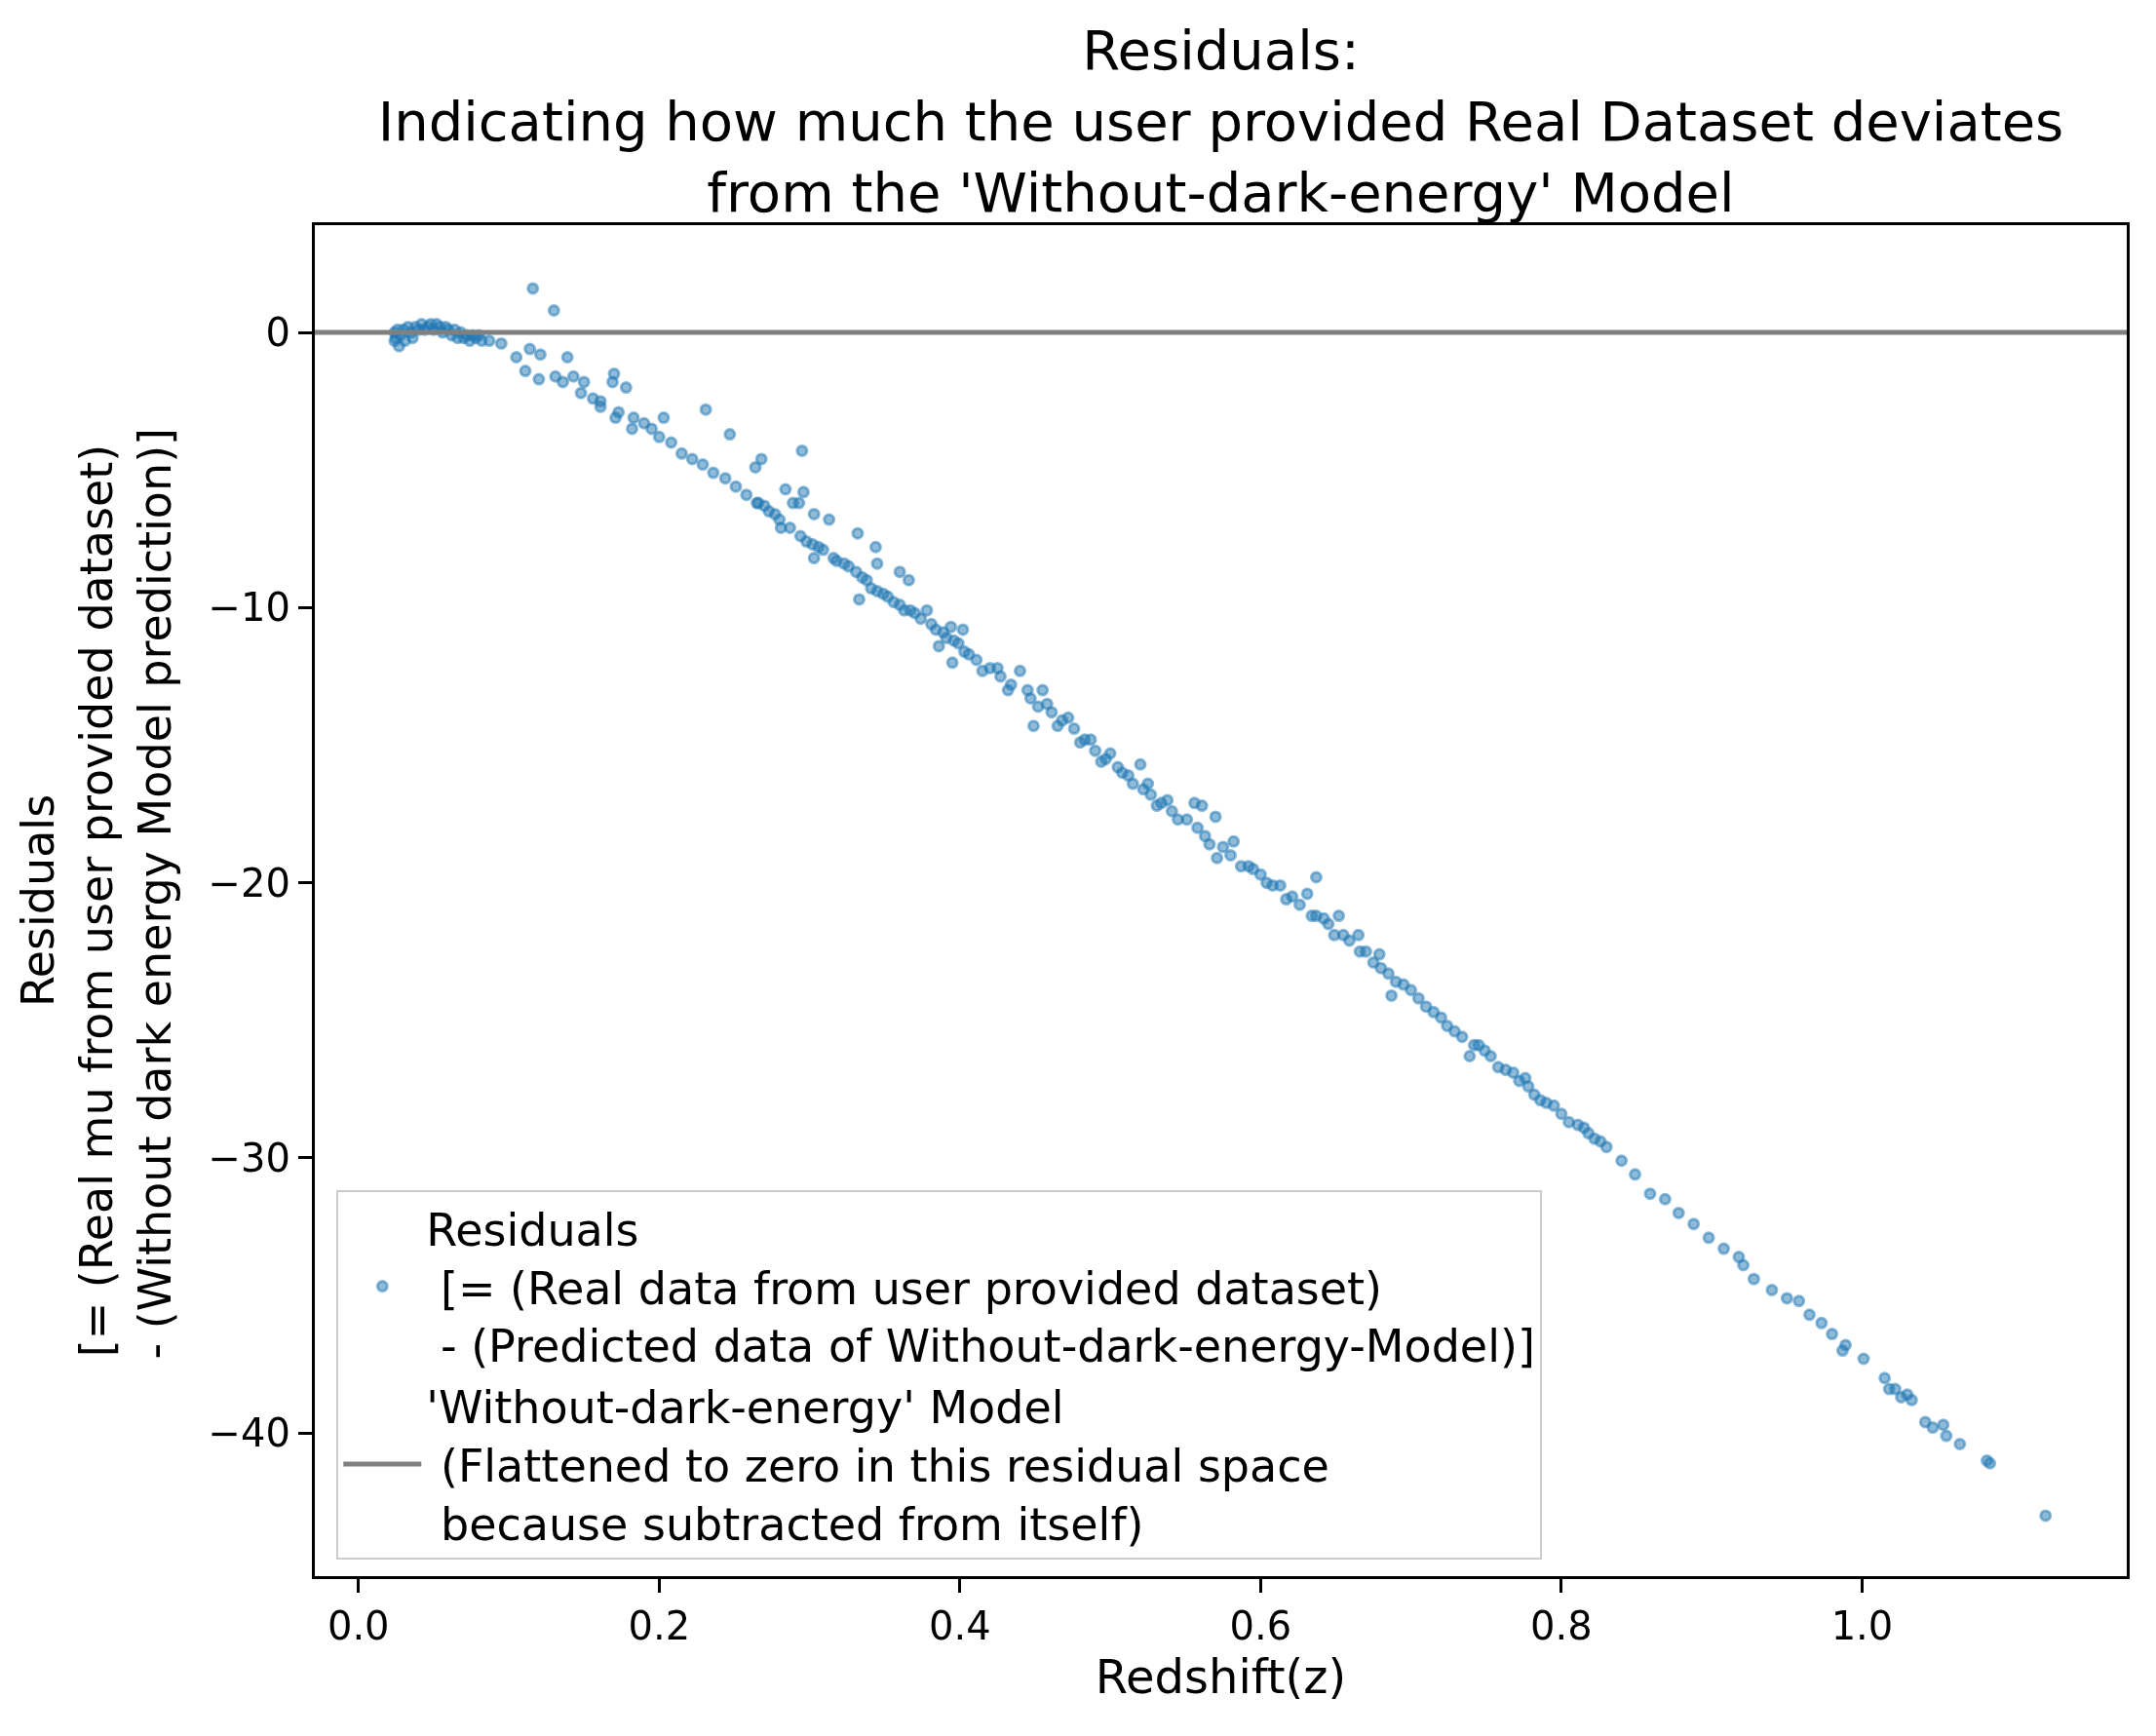  I want to click on x-tick-label: 0.2, so click(659, 1625).